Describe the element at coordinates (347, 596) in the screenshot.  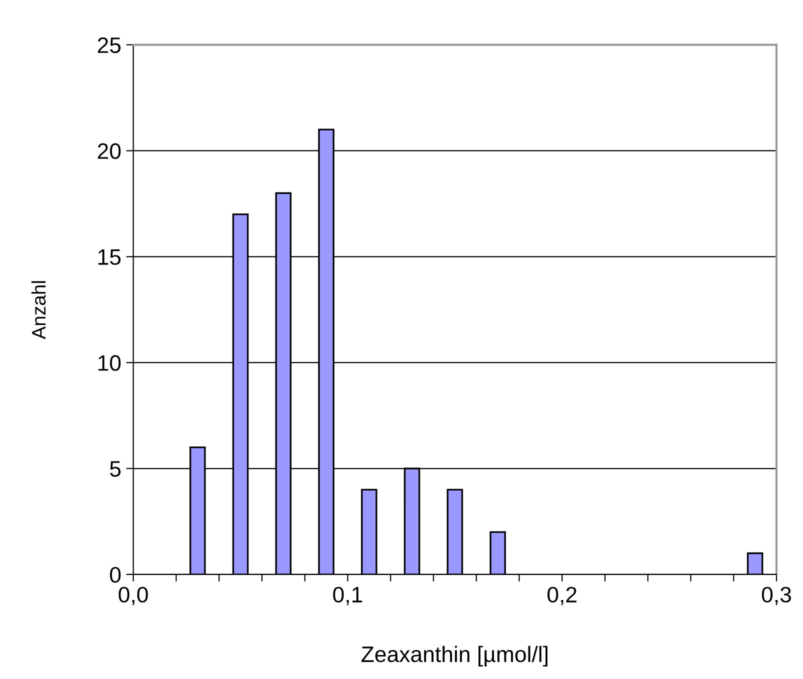
I see `x-tick-label: 0,1` at that location.